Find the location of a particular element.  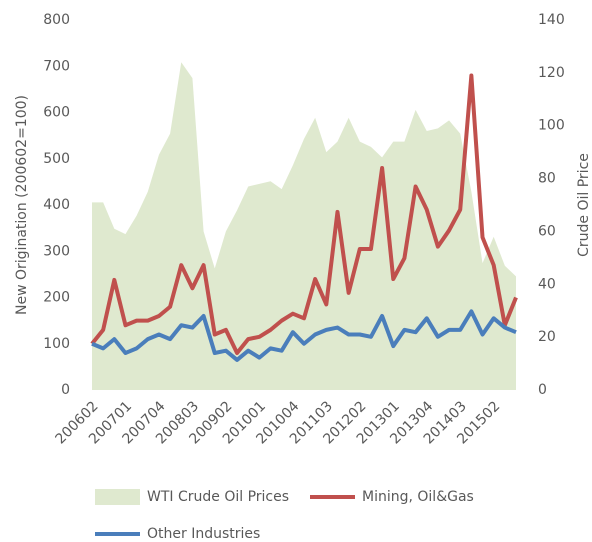

y2-tick-label: 40 is located at coordinates (547, 284).